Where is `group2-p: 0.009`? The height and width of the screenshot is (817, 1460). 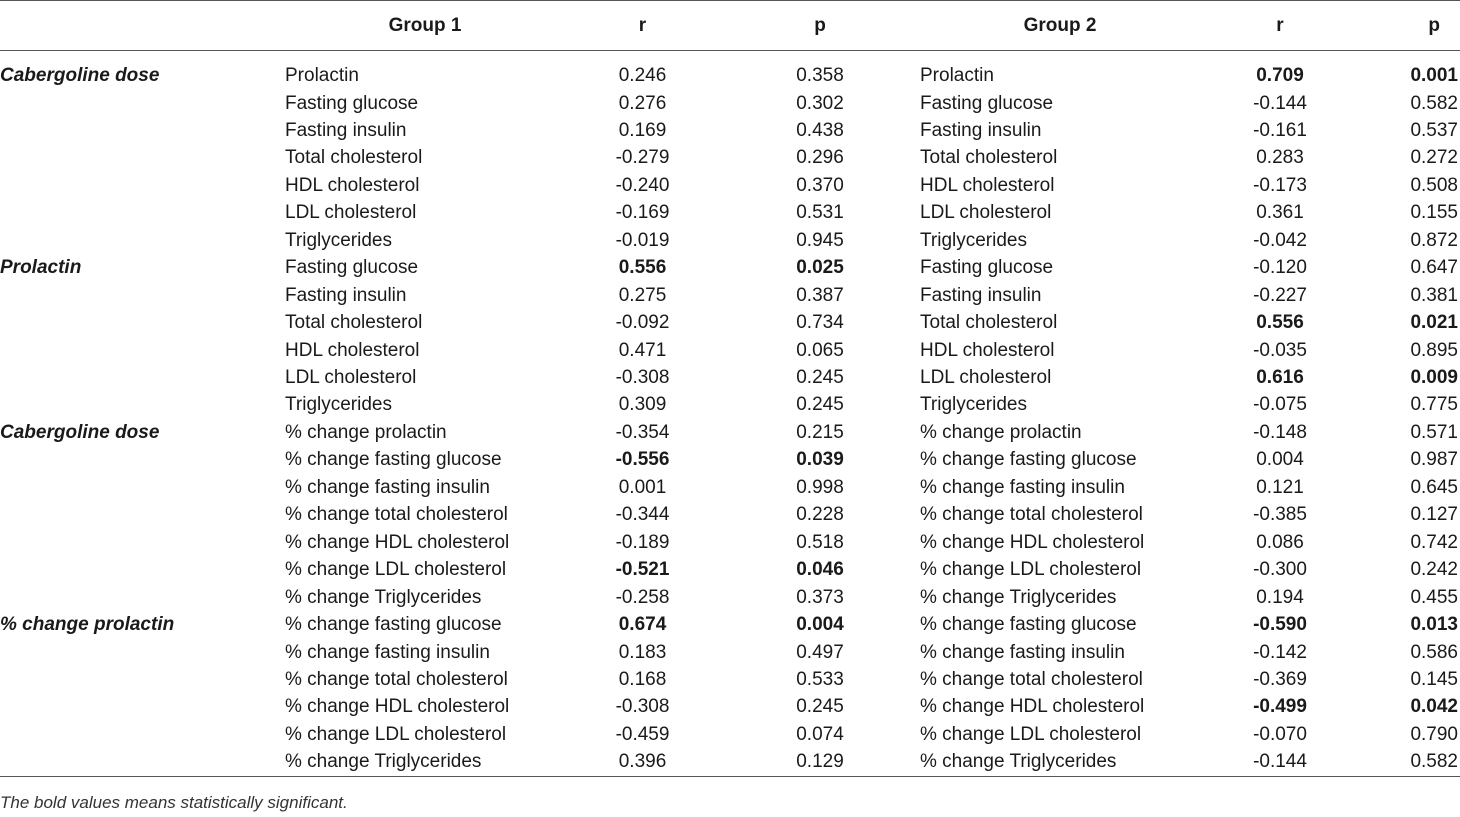
group2-p: 0.009 is located at coordinates (1434, 378).